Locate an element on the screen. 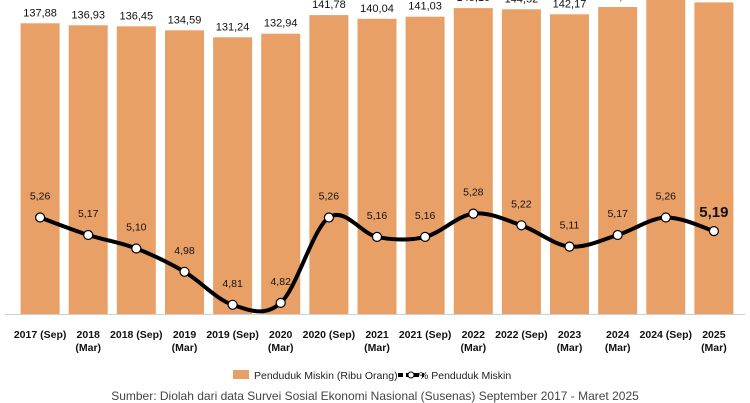 This screenshot has height=403, width=750. bar-value-label: 132,94 is located at coordinates (281, 24).